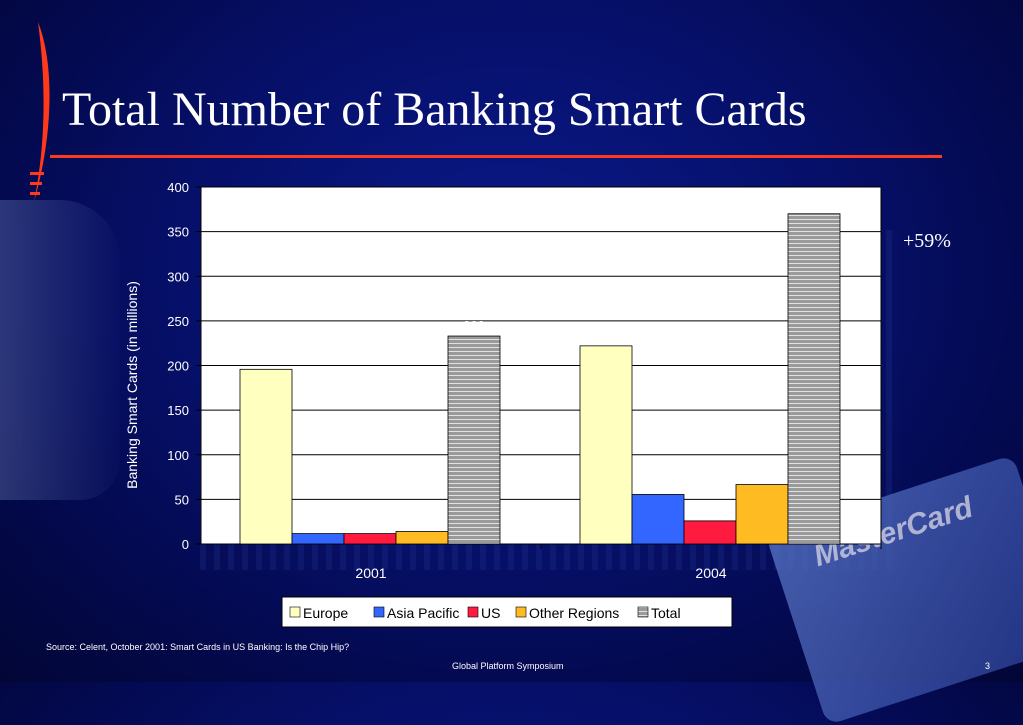  I want to click on y-axis-label: Banking Smart Cards (in millions), so click(132, 385).